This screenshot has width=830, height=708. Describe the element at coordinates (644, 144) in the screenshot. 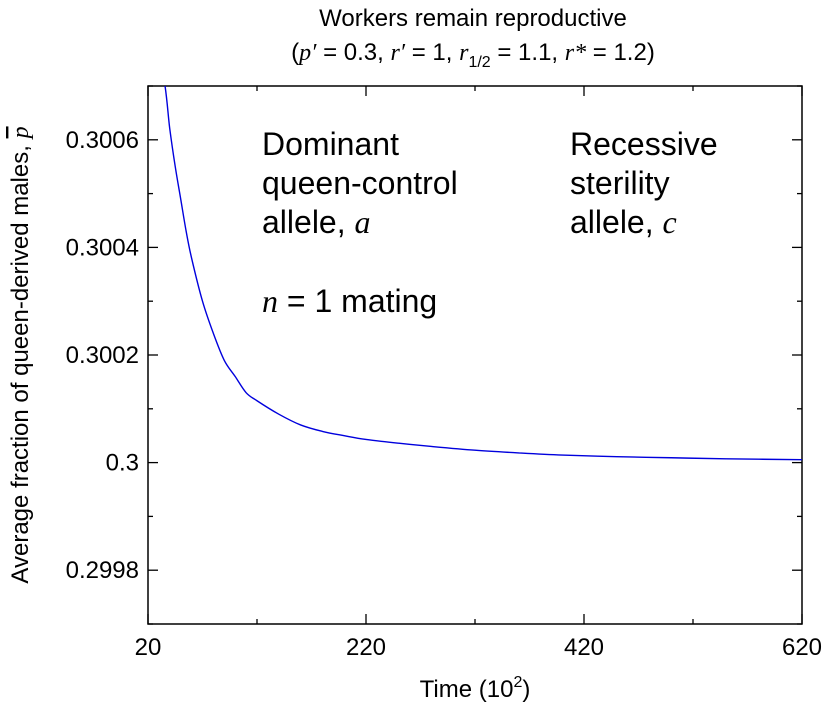

I see `svg-text: Recessive` at that location.